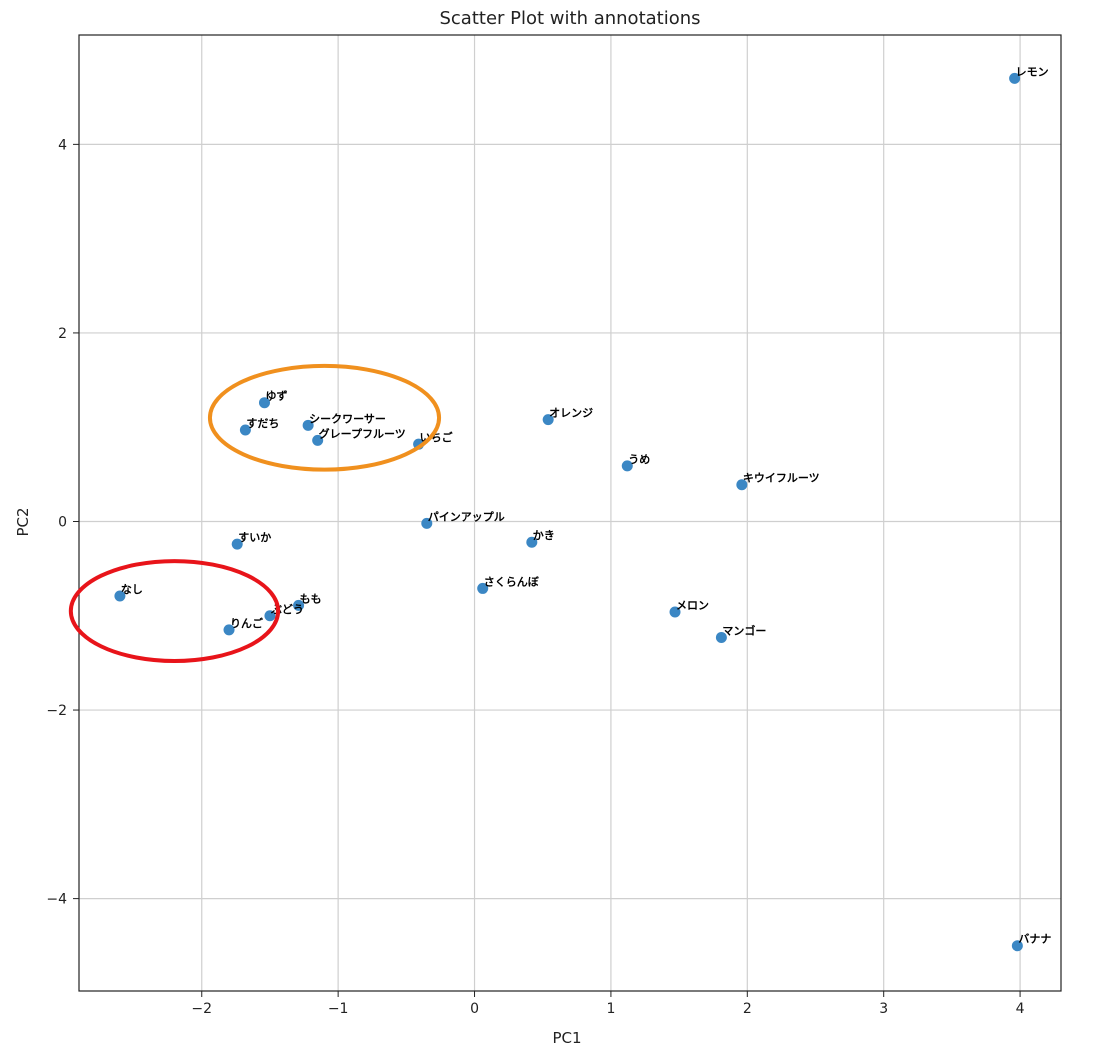 Image resolution: width=1096 pixels, height=1053 pixels. Describe the element at coordinates (62, 334) in the screenshot. I see `y-tick-label: 2` at that location.